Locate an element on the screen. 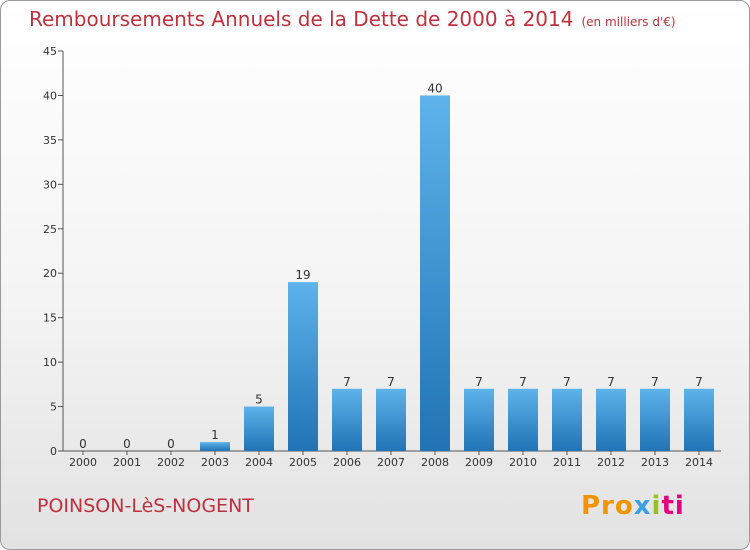 Image resolution: width=750 pixels, height=550 pixels. logo-part-2: x is located at coordinates (642, 506).